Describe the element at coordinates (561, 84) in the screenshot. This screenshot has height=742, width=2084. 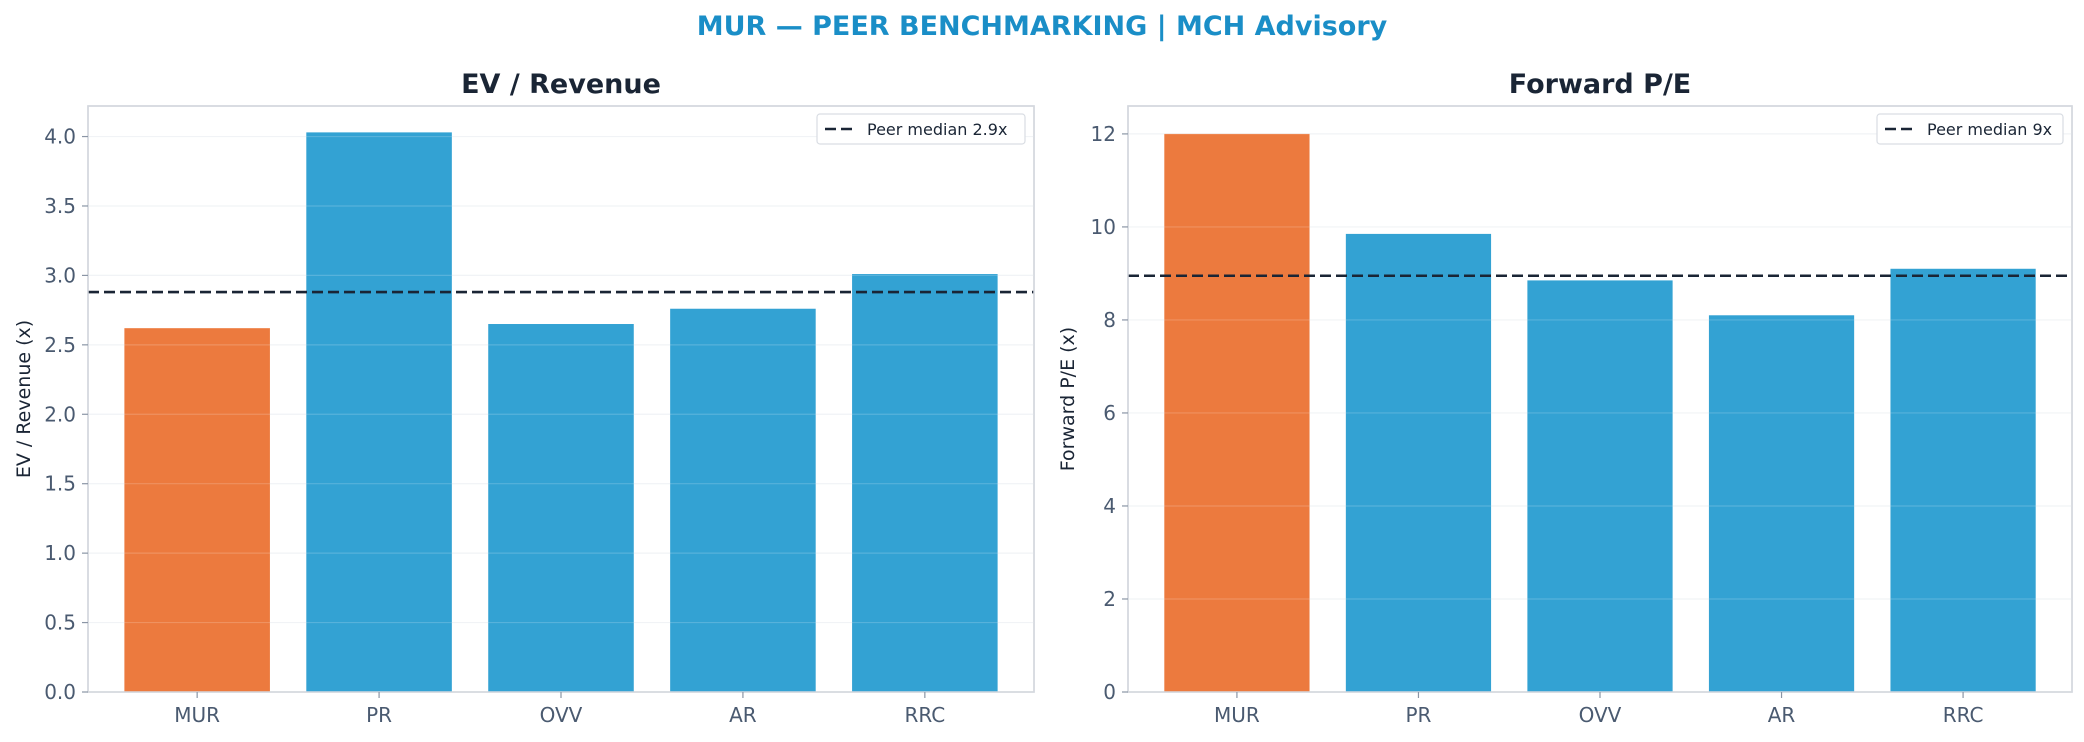
I see `chart-1-title: EV / Revenue` at that location.